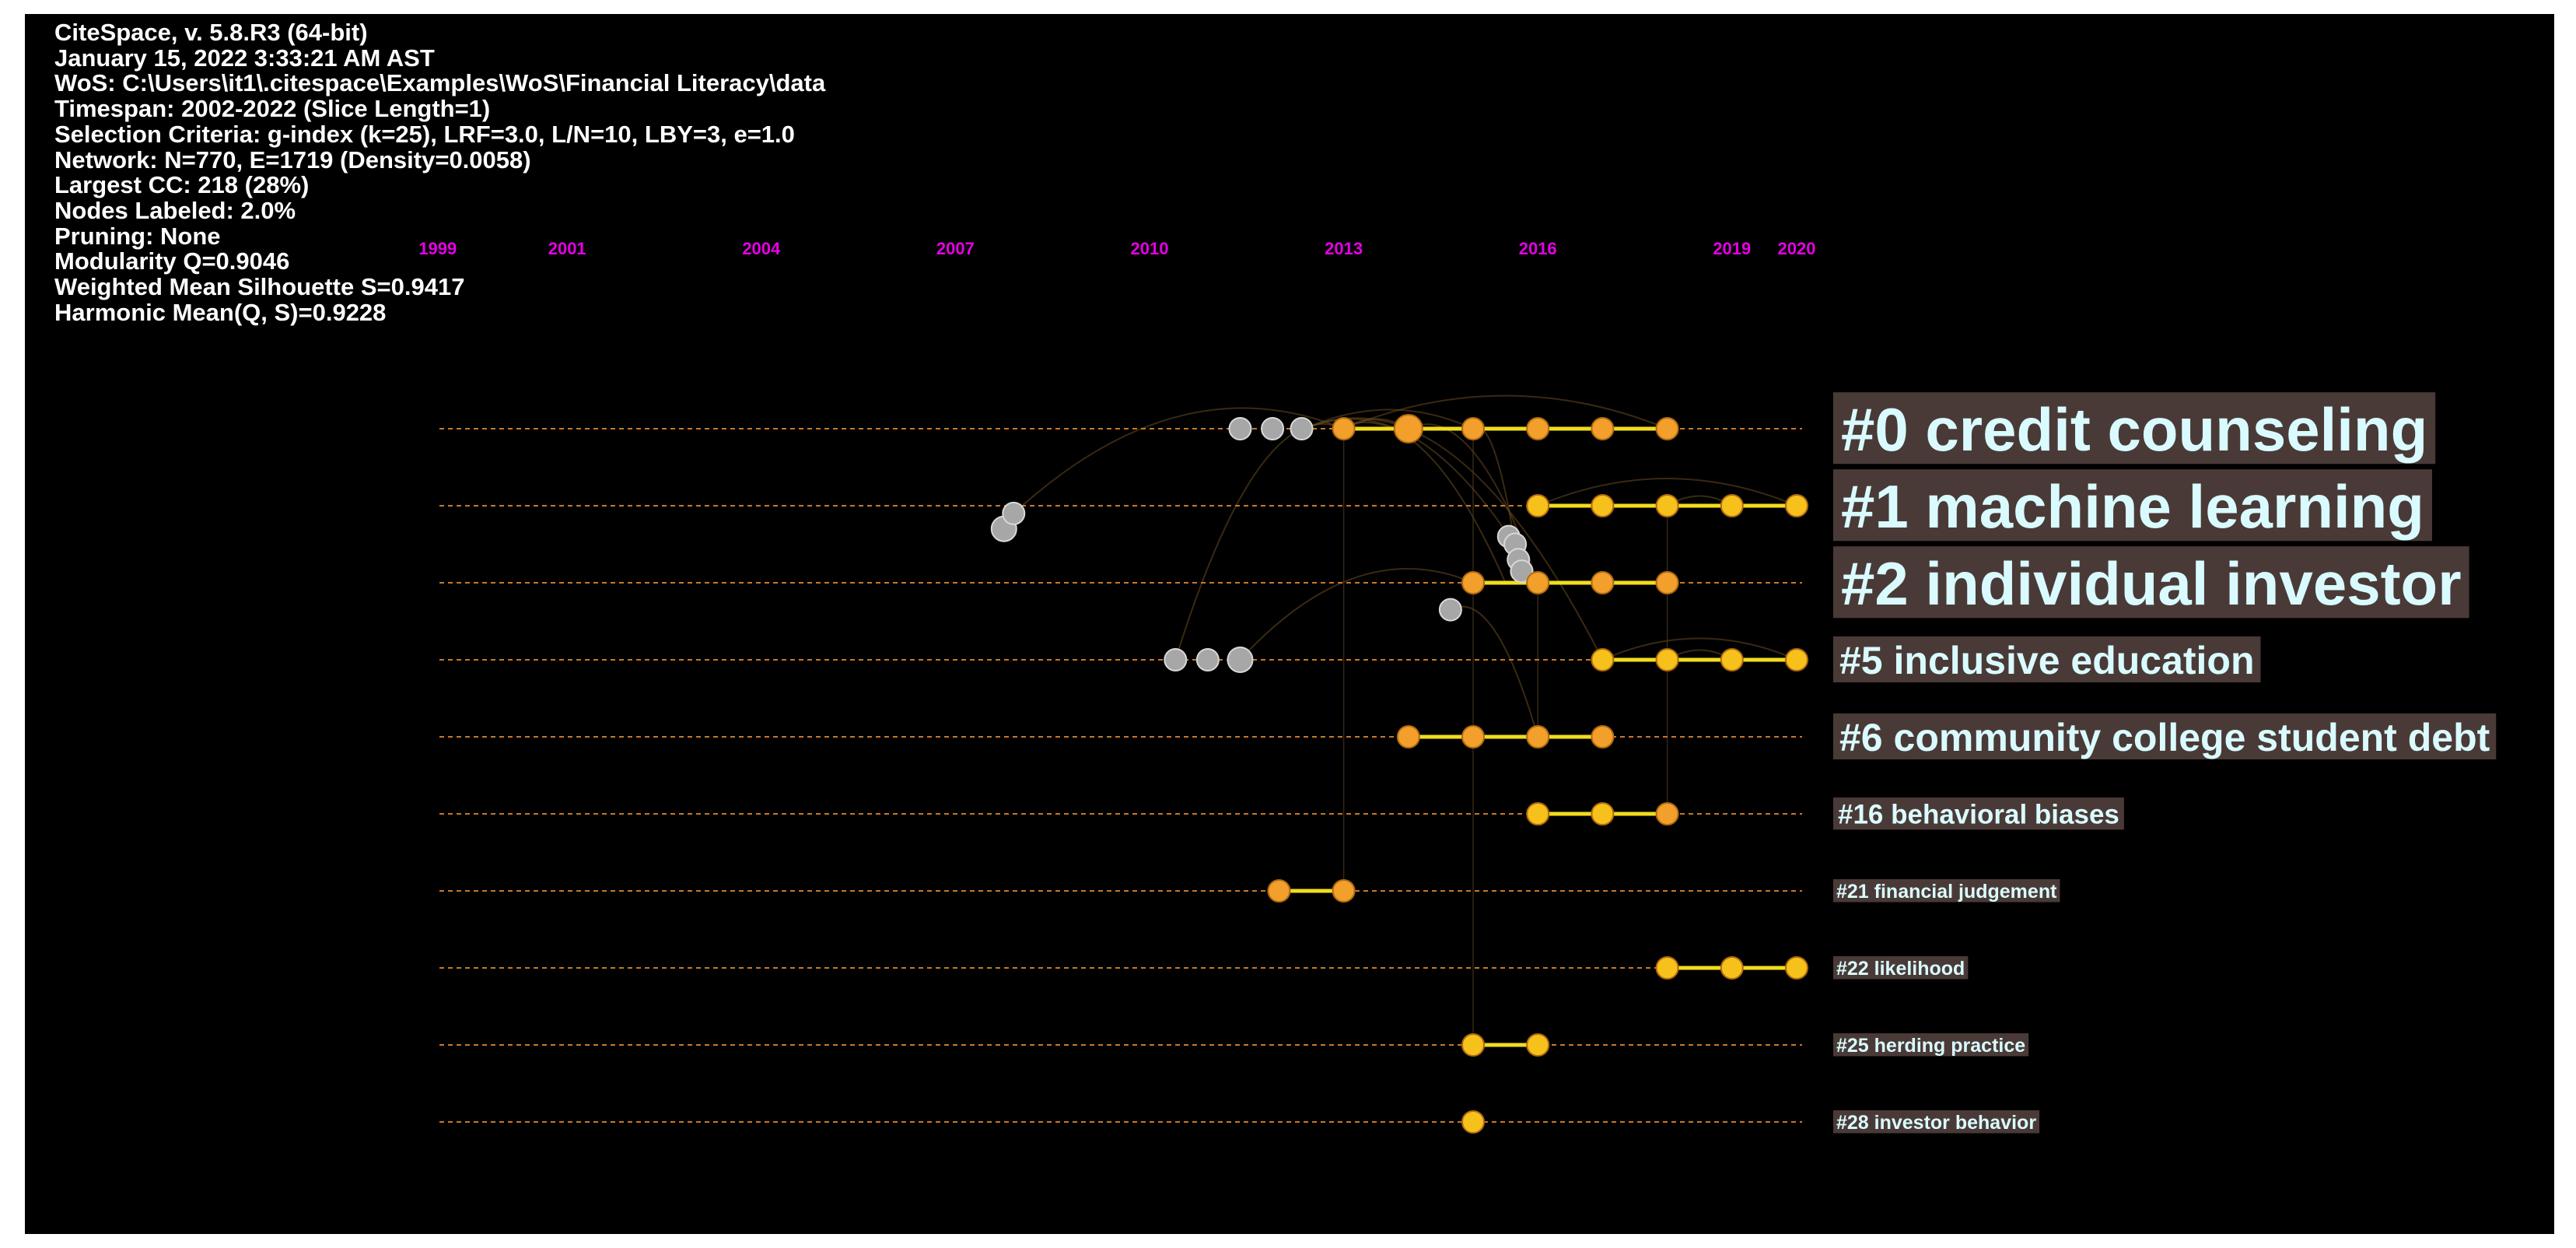 The image size is (2576, 1248). I want to click on summary-line: Largest CC: 218 (28%), so click(182, 185).